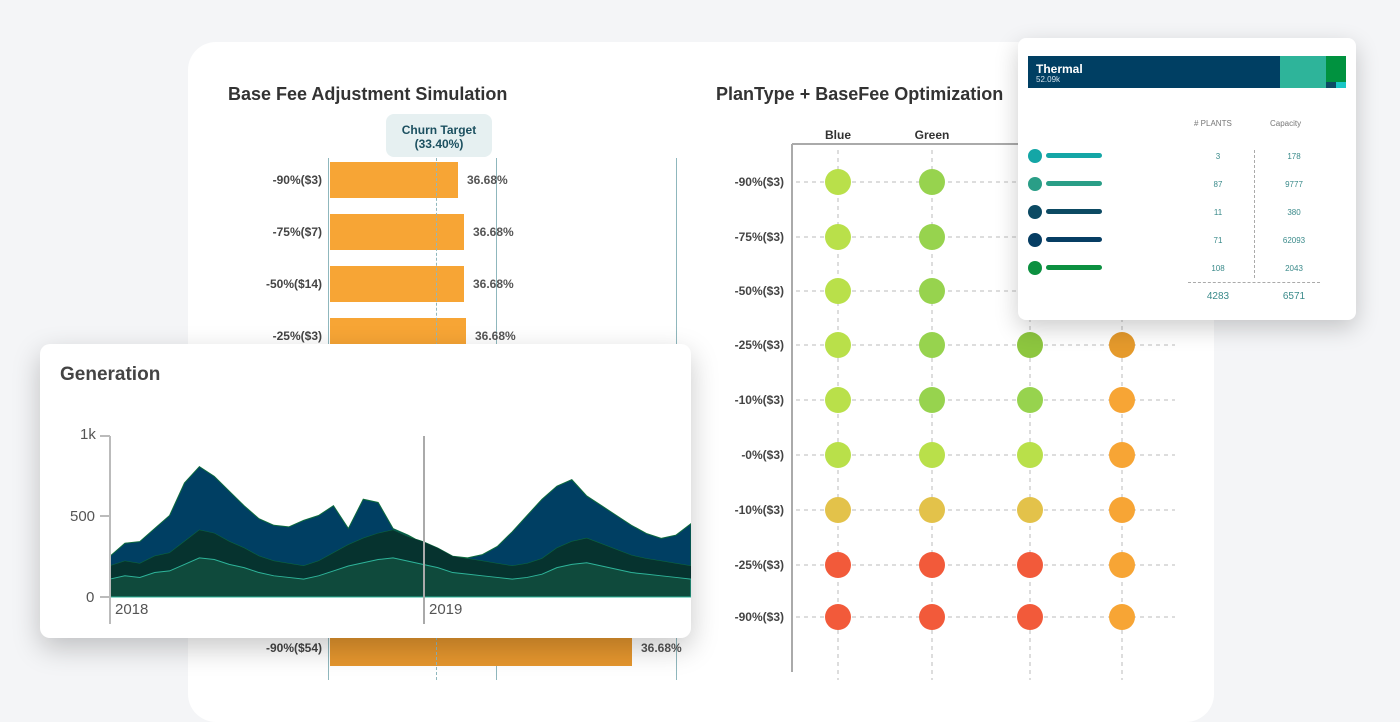 The image size is (1400, 722). I want to click on y-tick-0: 0, so click(90, 597).